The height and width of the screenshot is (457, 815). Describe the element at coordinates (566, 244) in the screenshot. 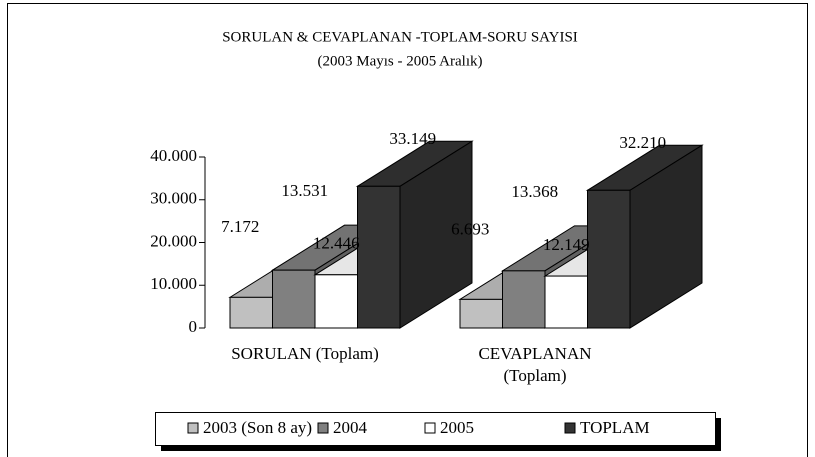

I see `data-label: 12.149` at that location.